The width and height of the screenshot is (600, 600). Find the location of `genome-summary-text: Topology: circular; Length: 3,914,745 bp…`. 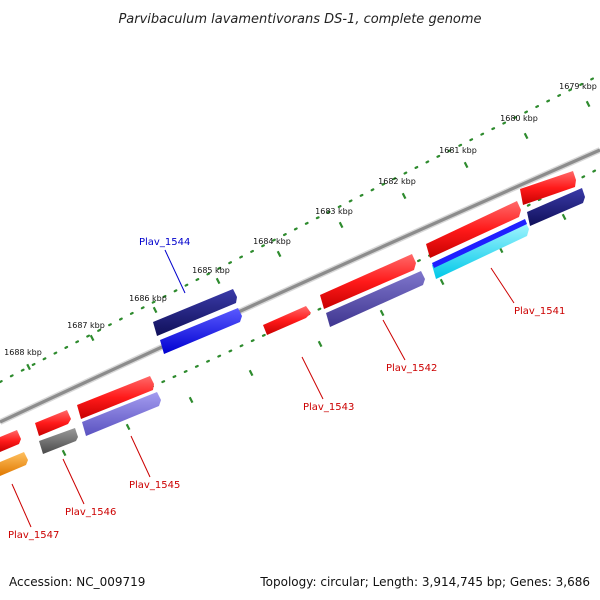

genome-summary-text: Topology: circular; Length: 3,914,745 bp… is located at coordinates (424, 582).